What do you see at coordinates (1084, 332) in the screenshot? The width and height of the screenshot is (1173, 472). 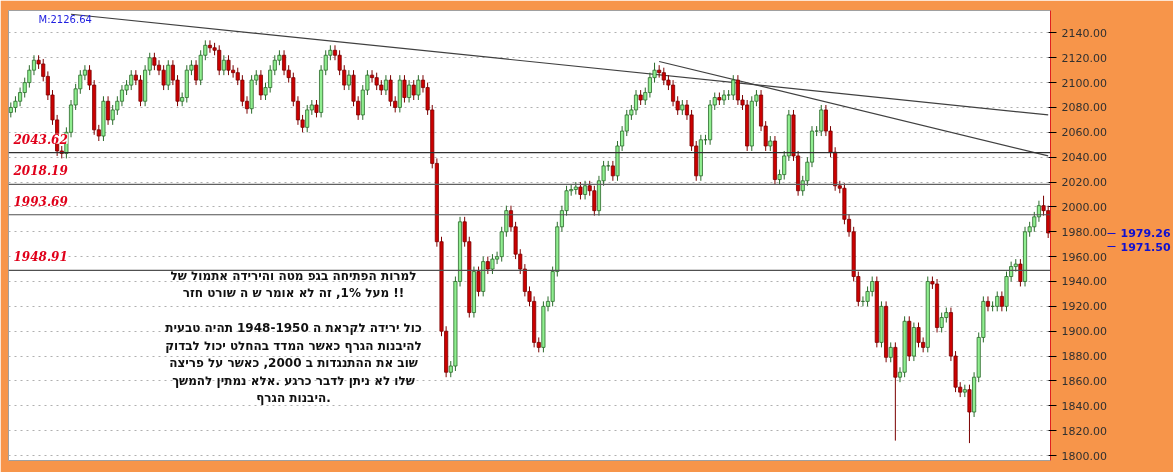 I see `y-tick-label: 1900.00` at bounding box center [1084, 332].